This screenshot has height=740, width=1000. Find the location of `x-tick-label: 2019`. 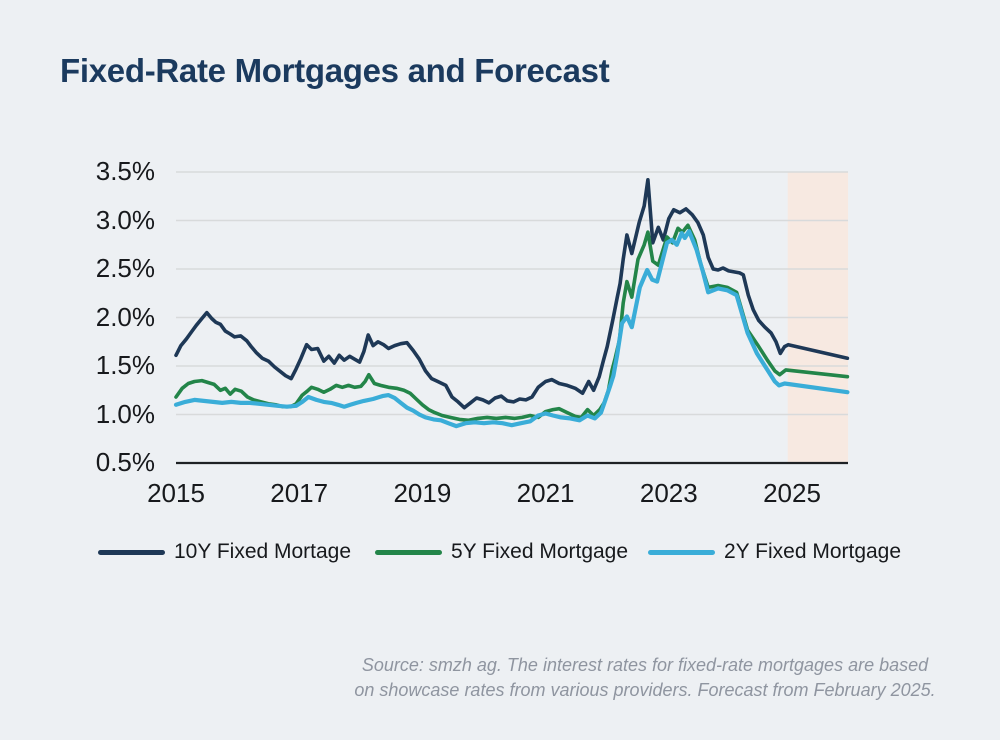

x-tick-label: 2019 is located at coordinates (422, 493).